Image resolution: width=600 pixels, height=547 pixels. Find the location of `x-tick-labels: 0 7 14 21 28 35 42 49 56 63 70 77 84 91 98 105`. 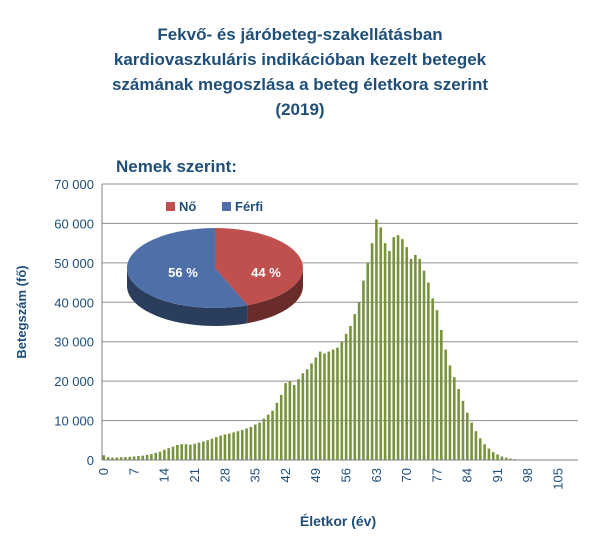

x-tick-labels: 0 7 14 21 28 35 42 49 56 63 70 77 84 91 98 105 is located at coordinates (330, 479).